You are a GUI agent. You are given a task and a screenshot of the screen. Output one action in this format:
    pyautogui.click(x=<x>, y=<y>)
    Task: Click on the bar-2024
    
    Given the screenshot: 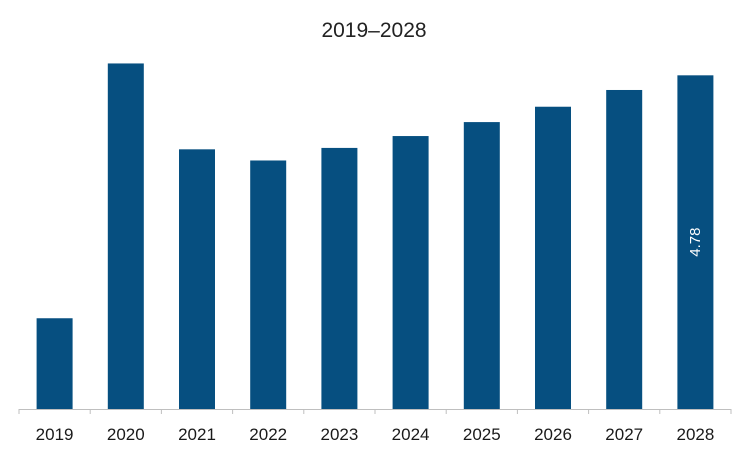 What is the action you would take?
    pyautogui.click(x=410, y=273)
    